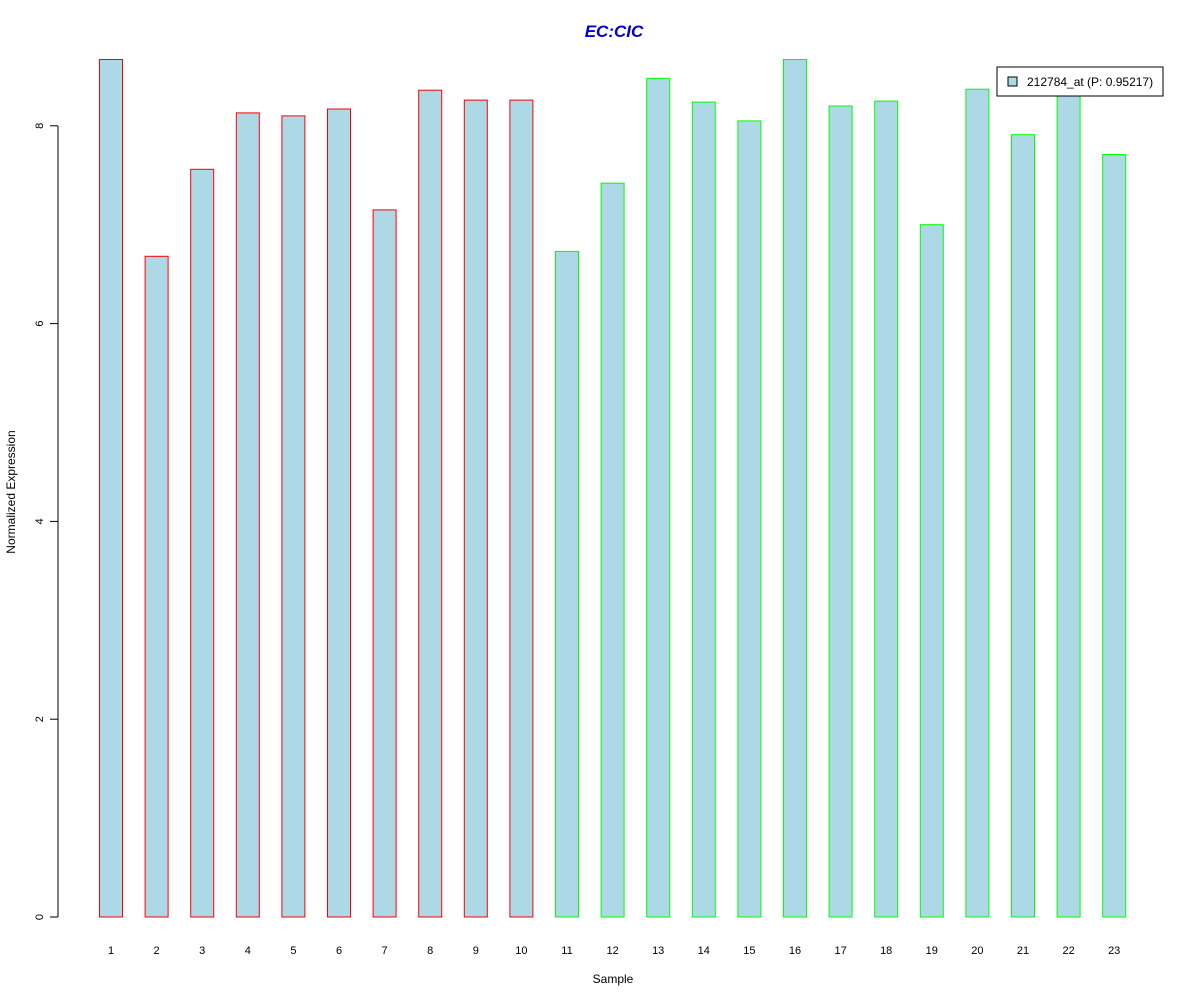 The width and height of the screenshot is (1200, 1000). Describe the element at coordinates (1090, 82) in the screenshot. I see `legend-label: 212784_at (P: 0.95217)` at that location.